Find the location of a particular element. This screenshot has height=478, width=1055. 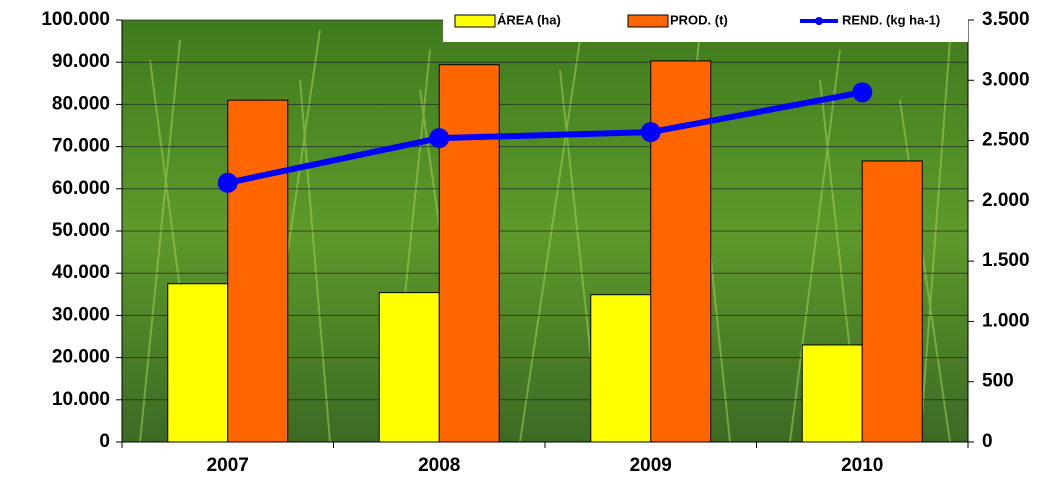

line is located at coordinates (545, 137).